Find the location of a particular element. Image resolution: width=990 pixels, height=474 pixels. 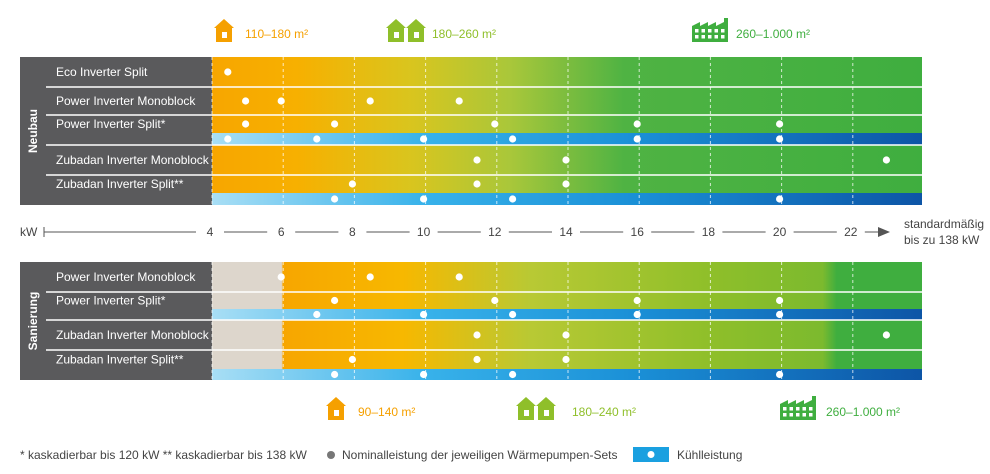

neubau-label: Neubau is located at coordinates (33, 131).